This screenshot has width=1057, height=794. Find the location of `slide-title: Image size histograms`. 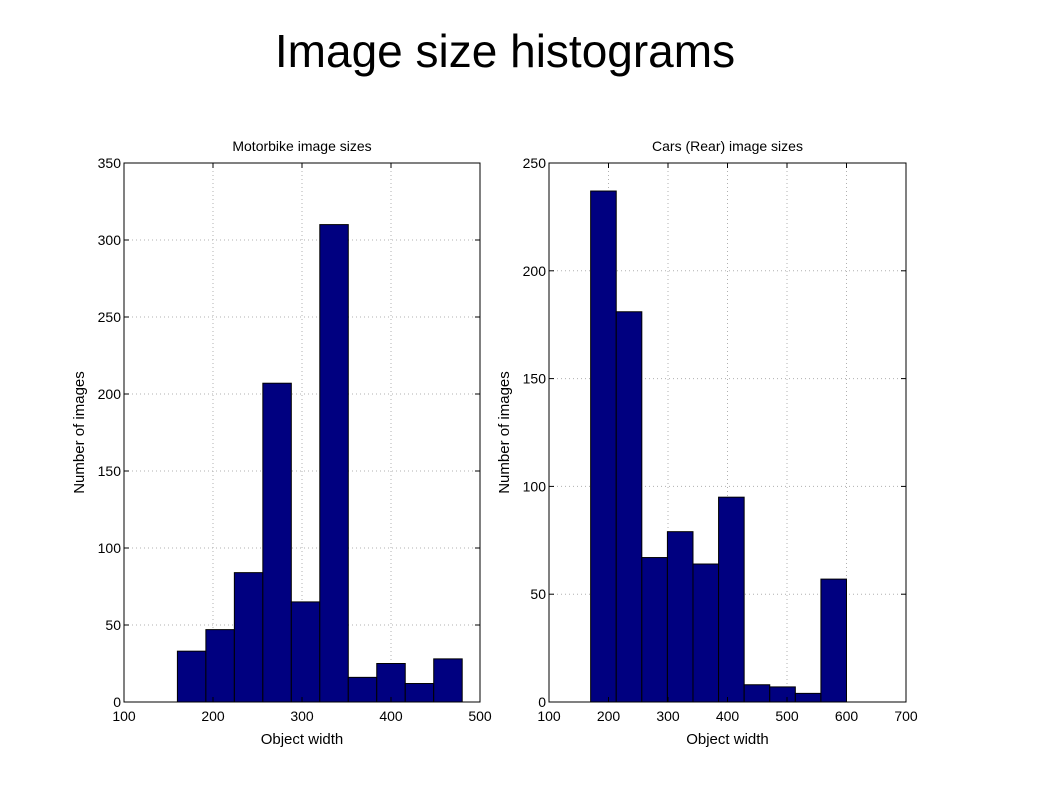

slide-title: Image size histograms is located at coordinates (505, 51).